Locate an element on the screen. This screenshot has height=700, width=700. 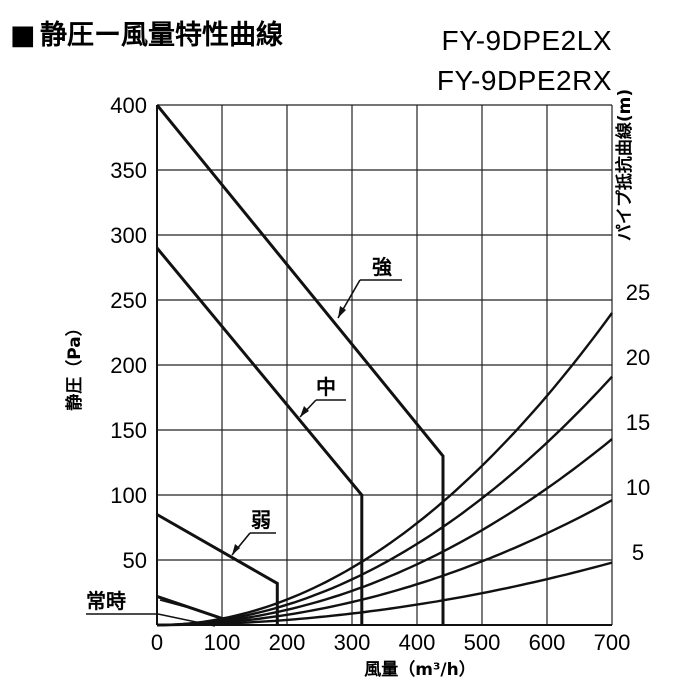
y-axis-label: 静圧（Pa） is located at coordinates (74, 364).